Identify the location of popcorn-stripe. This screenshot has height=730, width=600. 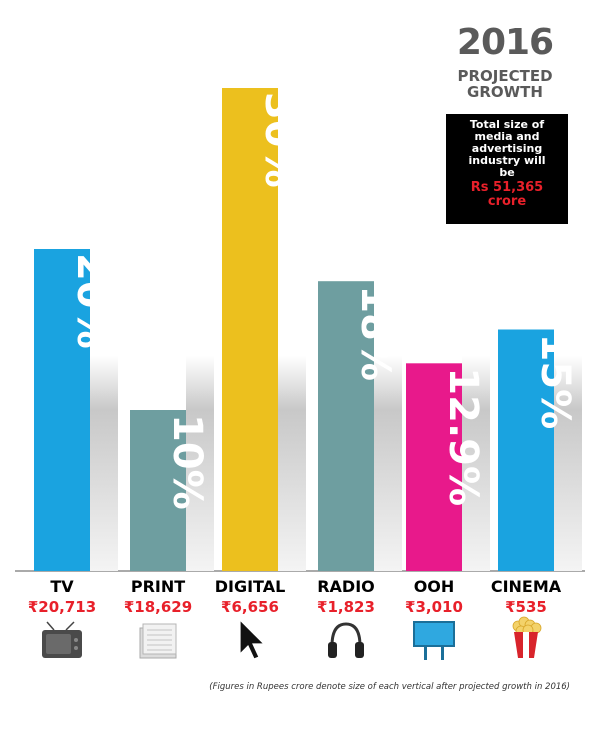
(526, 645).